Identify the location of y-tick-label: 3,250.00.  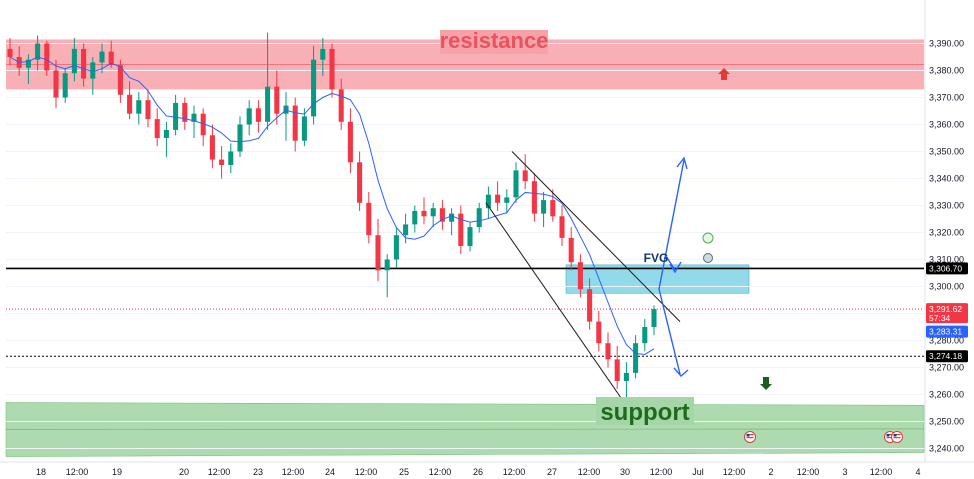
(946, 422).